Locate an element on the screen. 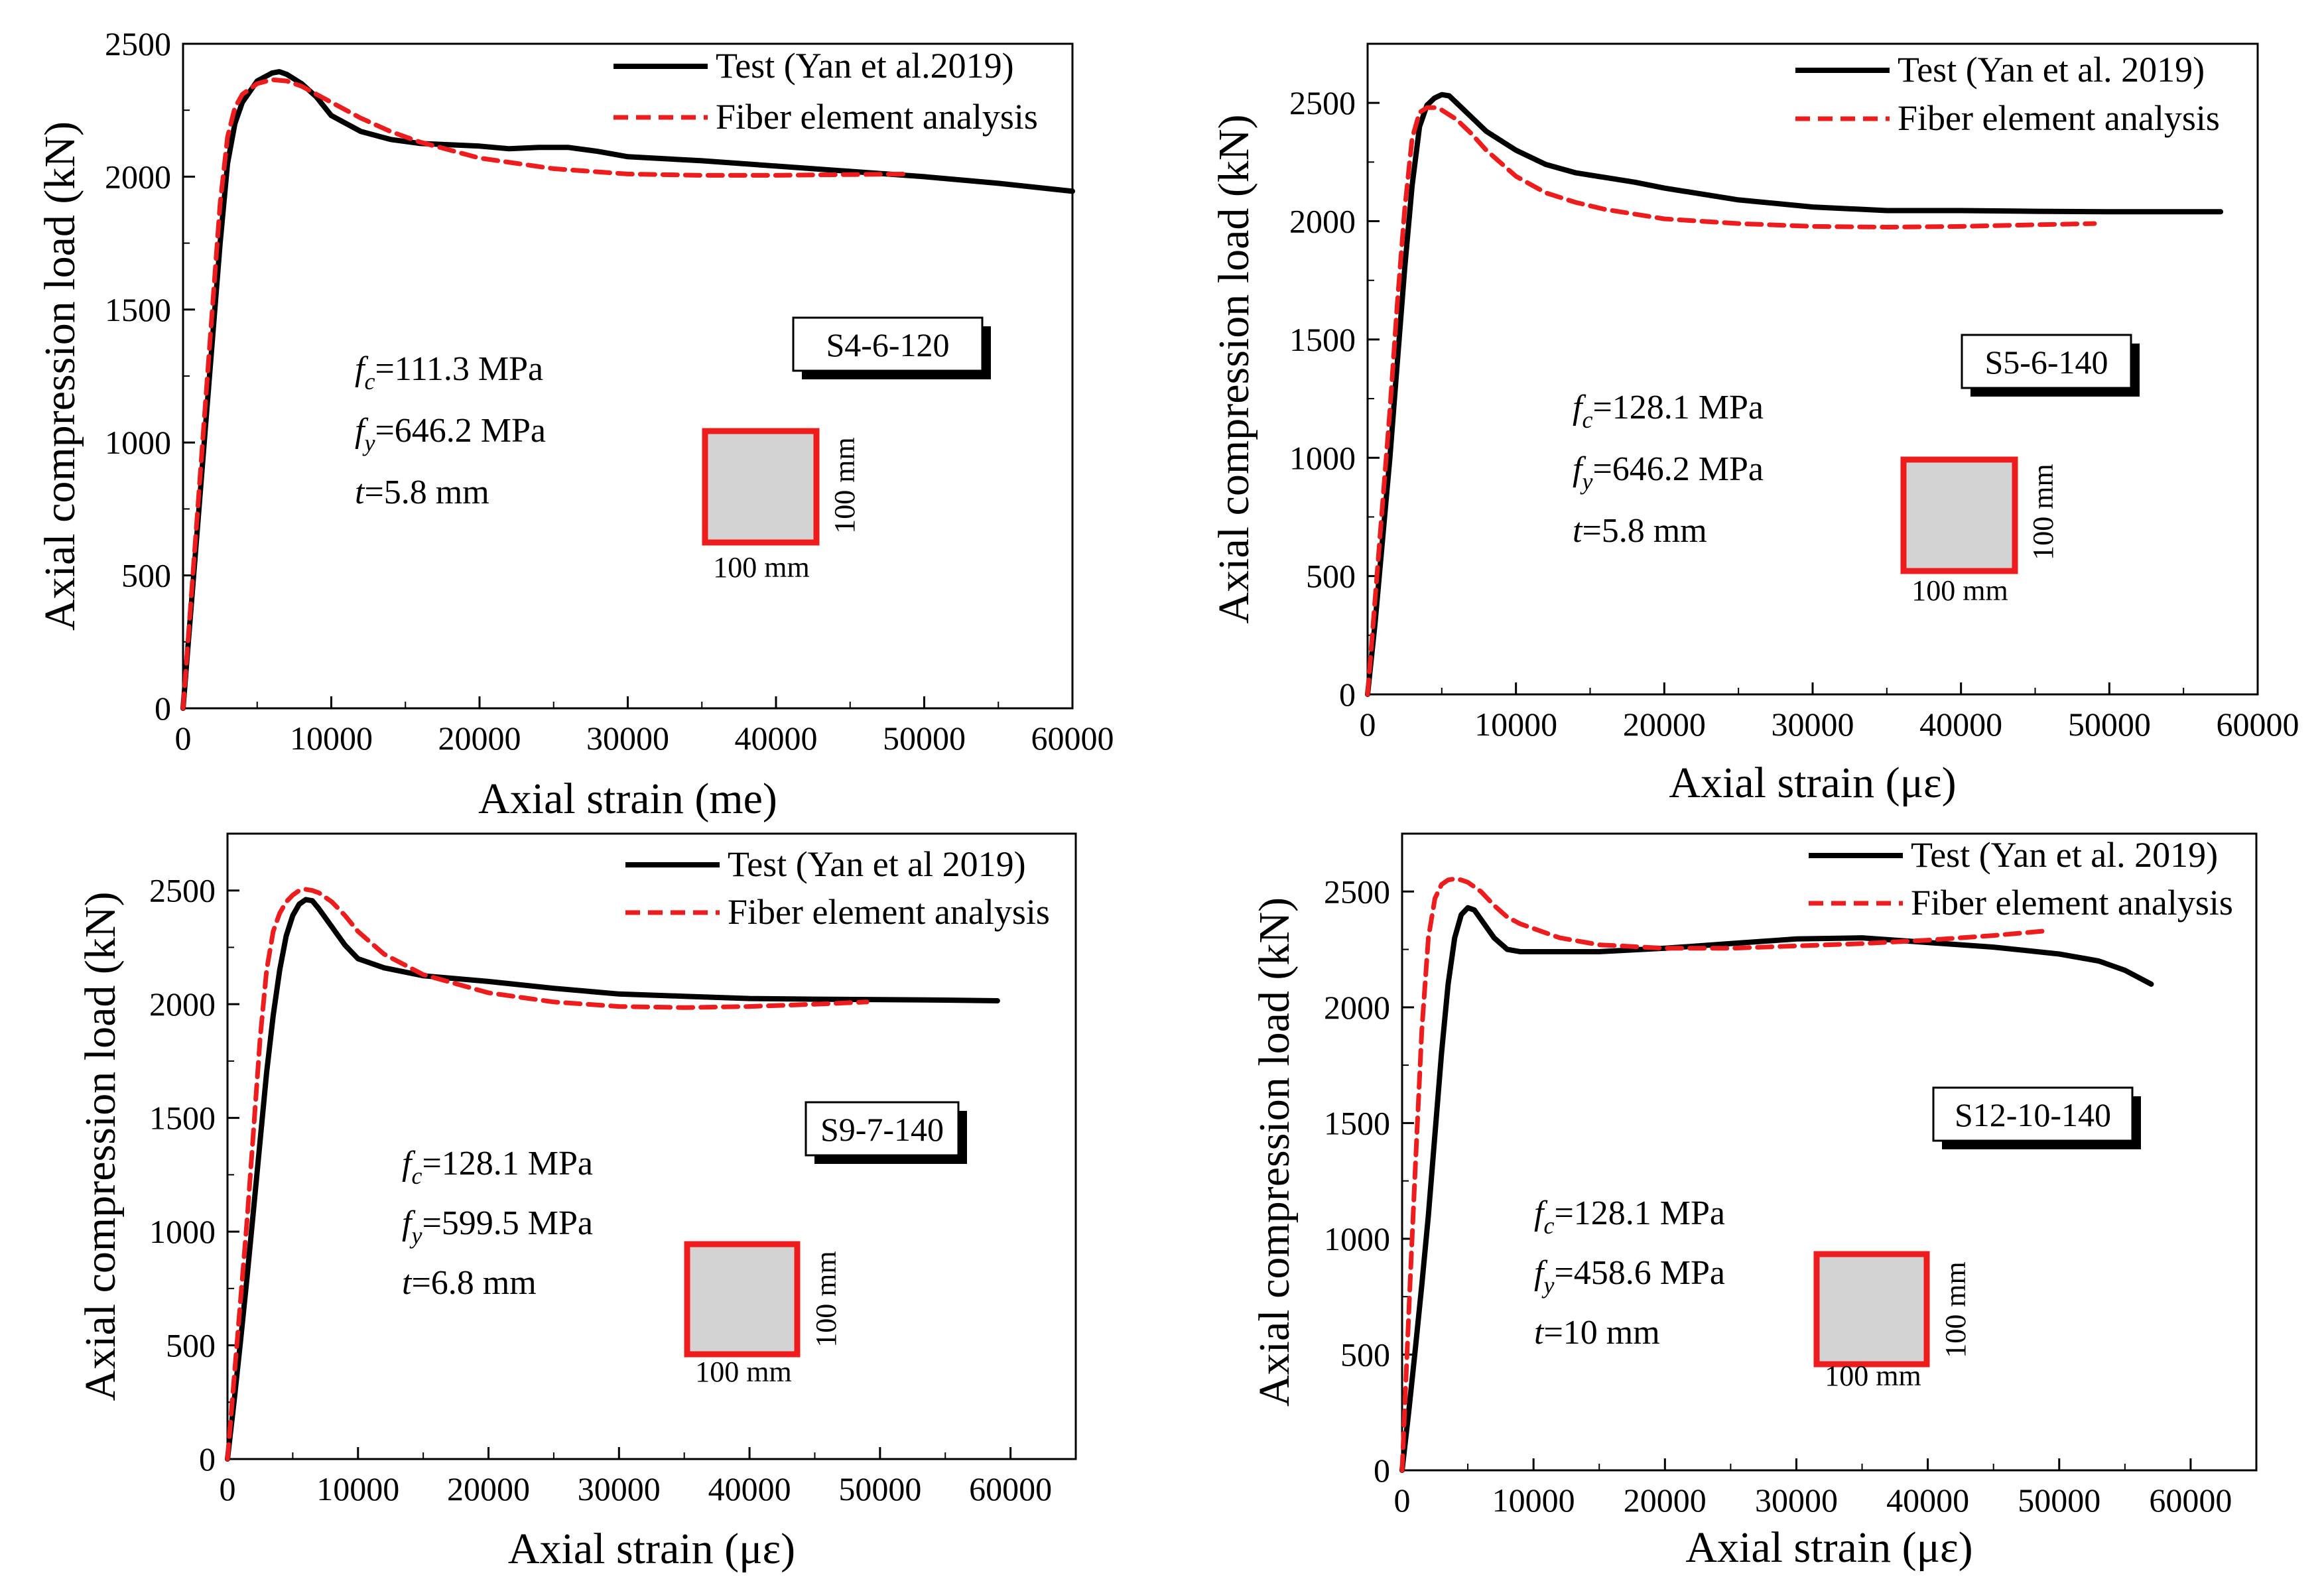 The width and height of the screenshot is (2324, 1595). param-line: t=10 mm is located at coordinates (1597, 1333).